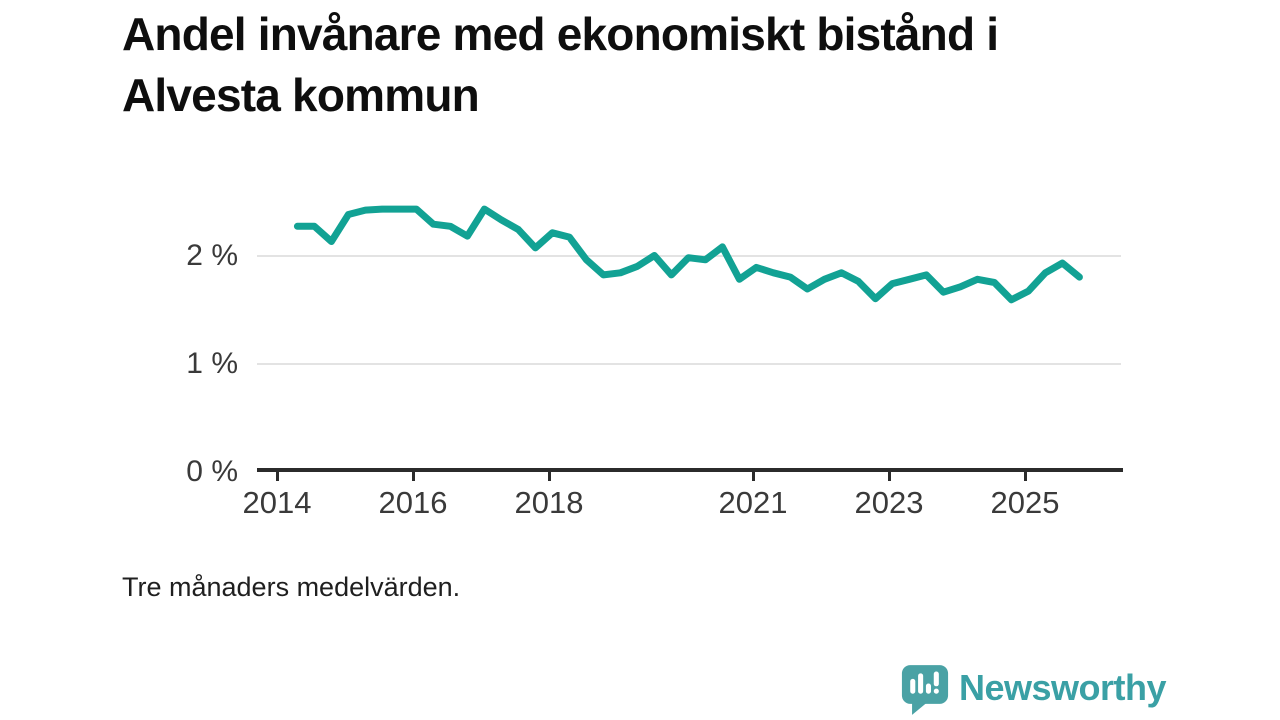 The width and height of the screenshot is (1280, 720). Describe the element at coordinates (212, 255) in the screenshot. I see `y-tick-label: 2 %` at that location.